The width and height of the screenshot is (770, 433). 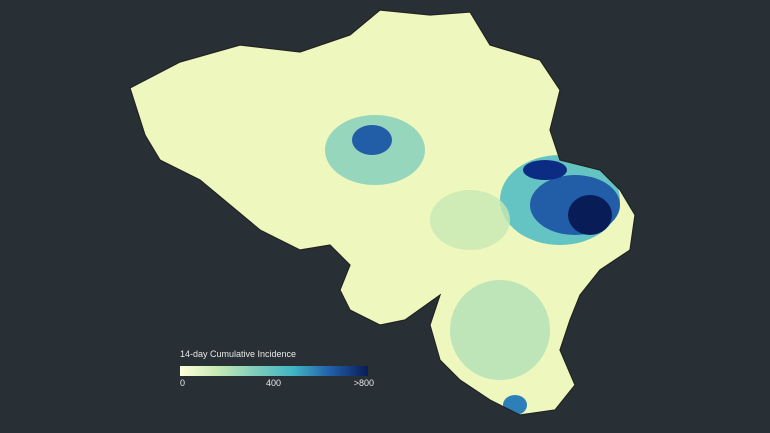 What do you see at coordinates (274, 371) in the screenshot?
I see `legend-bar` at bounding box center [274, 371].